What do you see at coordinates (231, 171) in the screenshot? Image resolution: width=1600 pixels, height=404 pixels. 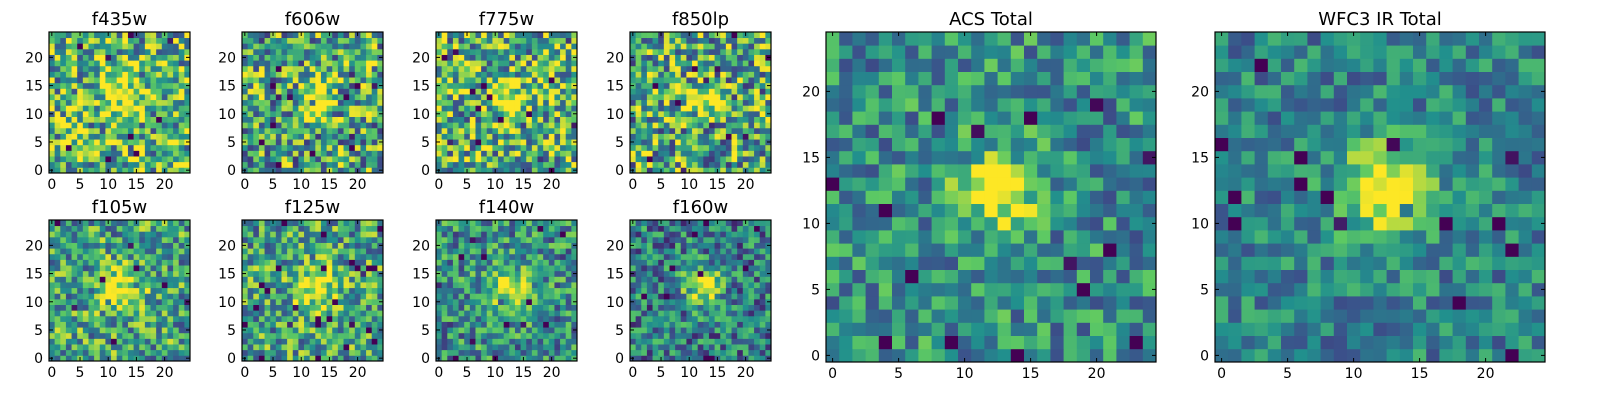 I see `y-tick-label: 0` at bounding box center [231, 171].